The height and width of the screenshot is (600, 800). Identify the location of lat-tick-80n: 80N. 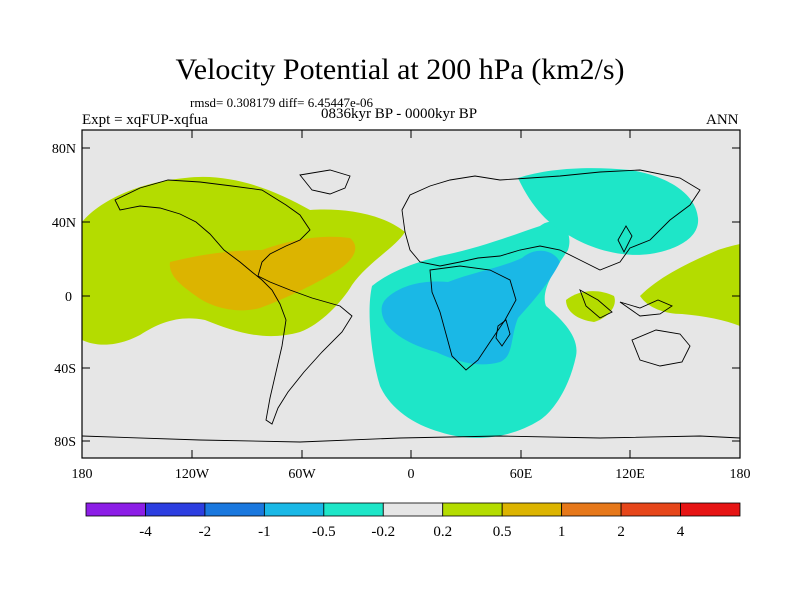
(64, 149).